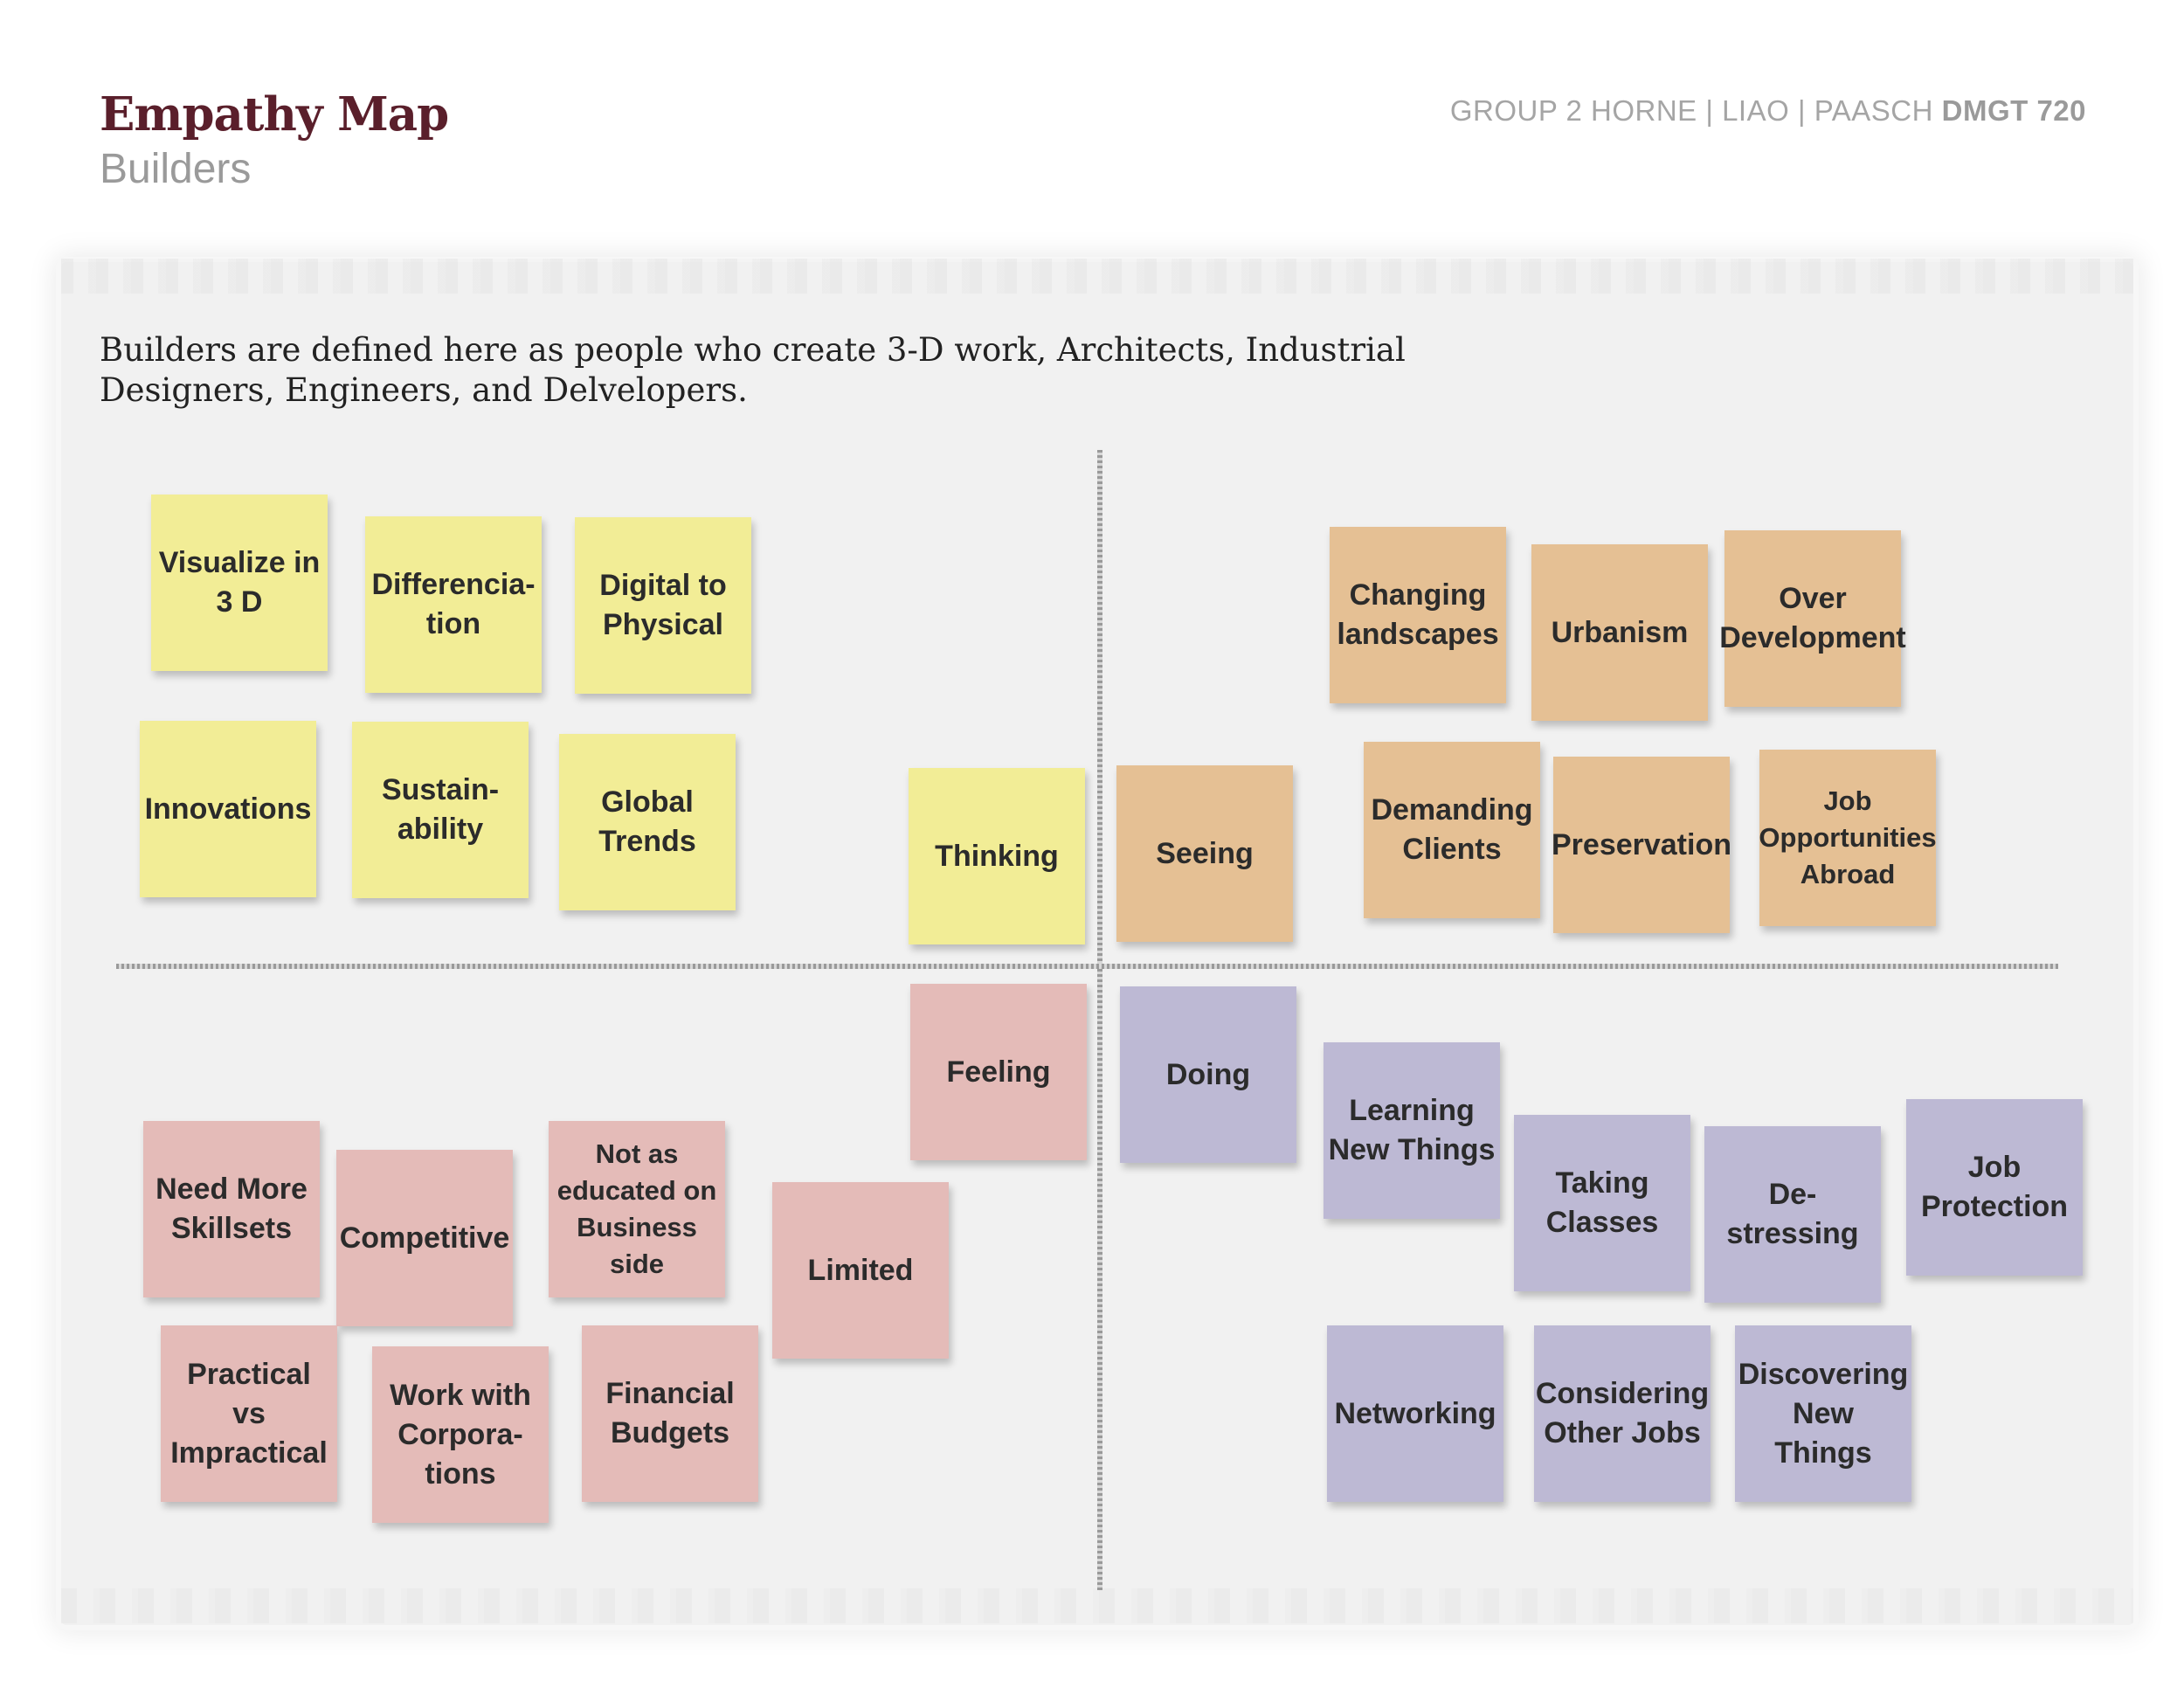 The height and width of the screenshot is (1688, 2184). What do you see at coordinates (1418, 615) in the screenshot?
I see `sticky-note: Changing landscapes` at bounding box center [1418, 615].